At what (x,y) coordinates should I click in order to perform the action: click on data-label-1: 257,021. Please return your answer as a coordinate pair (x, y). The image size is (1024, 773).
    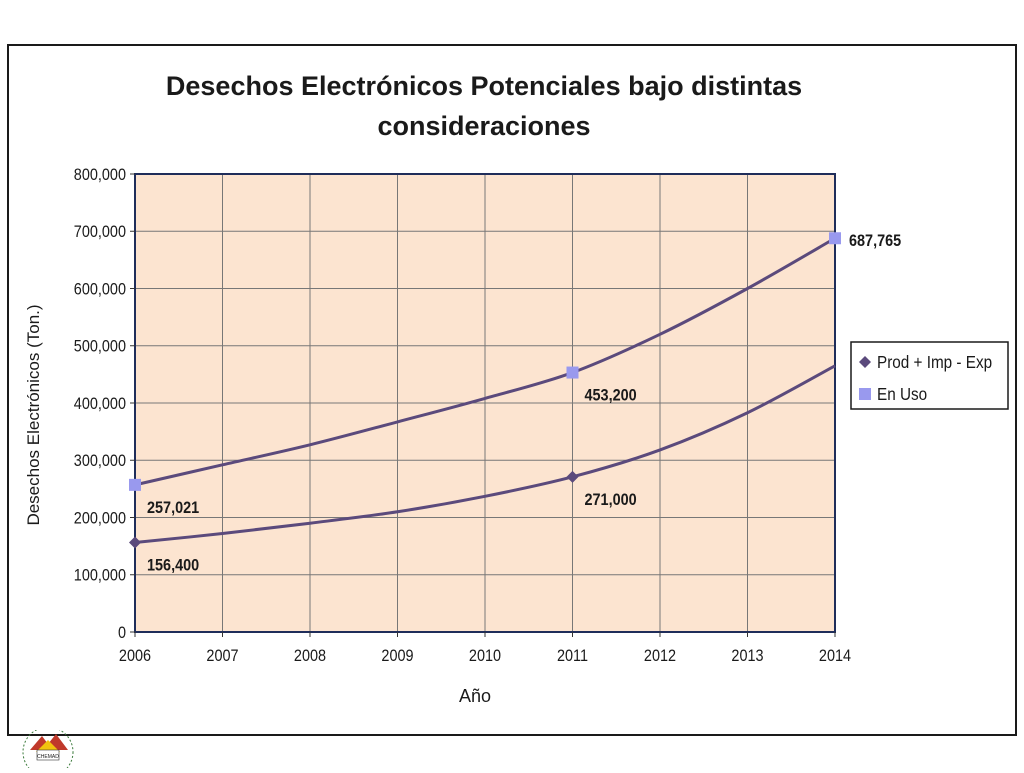
    Looking at the image, I should click on (173, 508).